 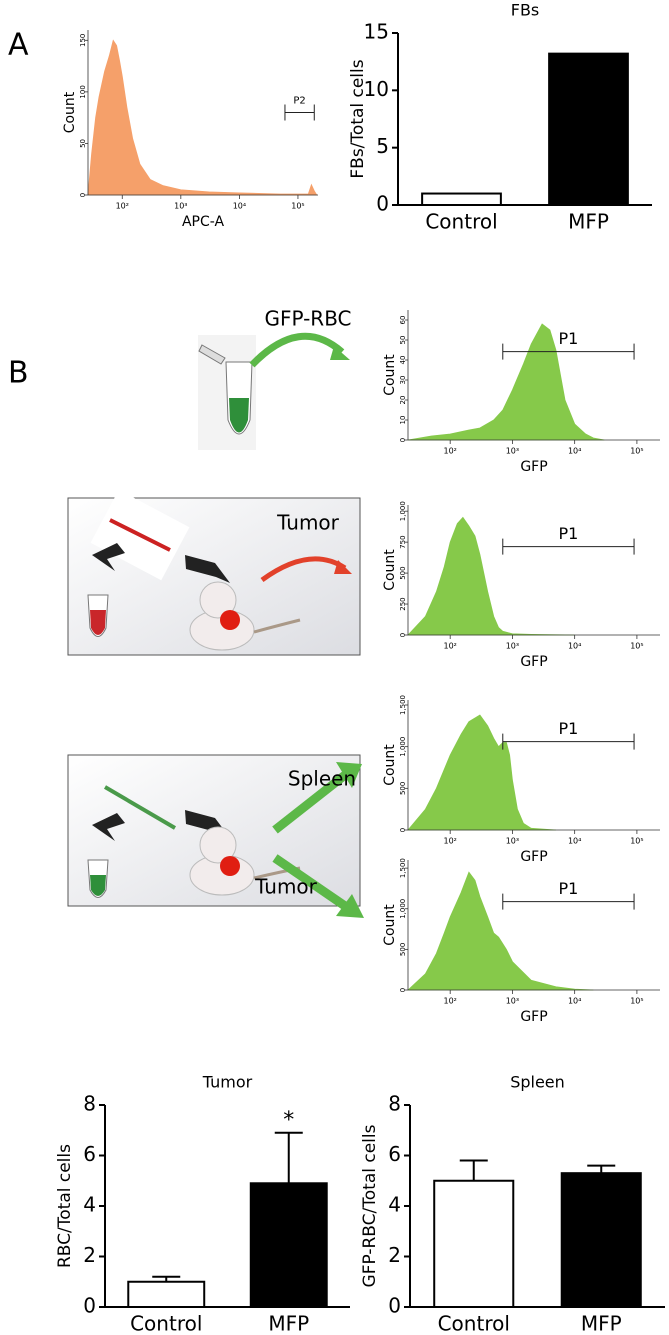 I want to click on chart-title: FBs, so click(x=525, y=10).